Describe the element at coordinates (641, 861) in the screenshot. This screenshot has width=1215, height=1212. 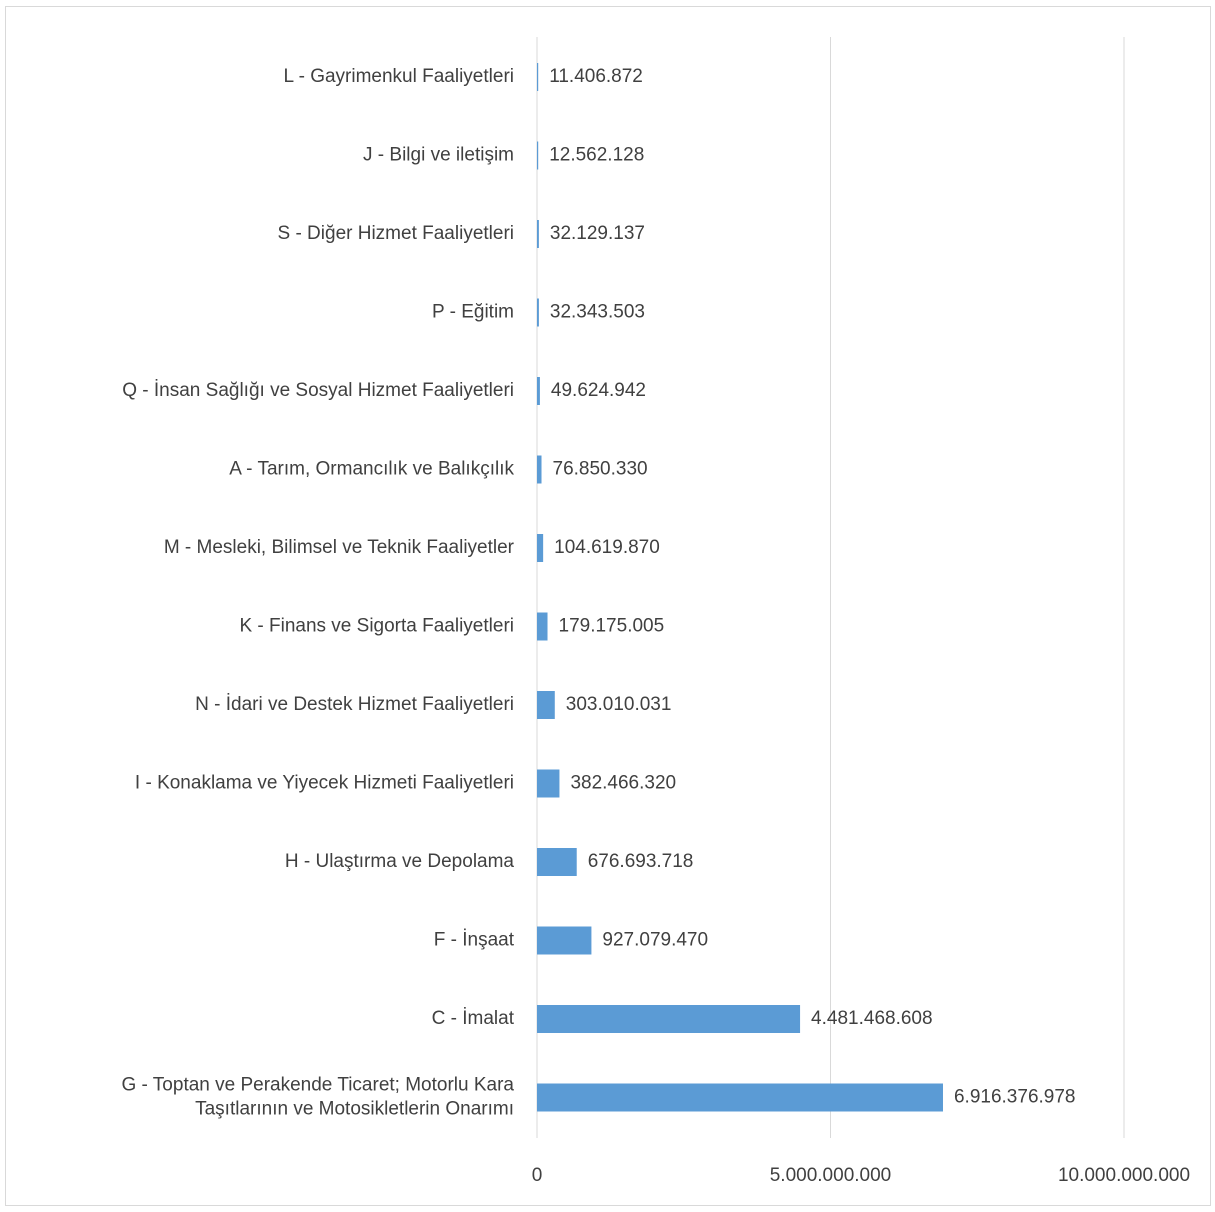
I see `data-label: 676.693.718` at that location.